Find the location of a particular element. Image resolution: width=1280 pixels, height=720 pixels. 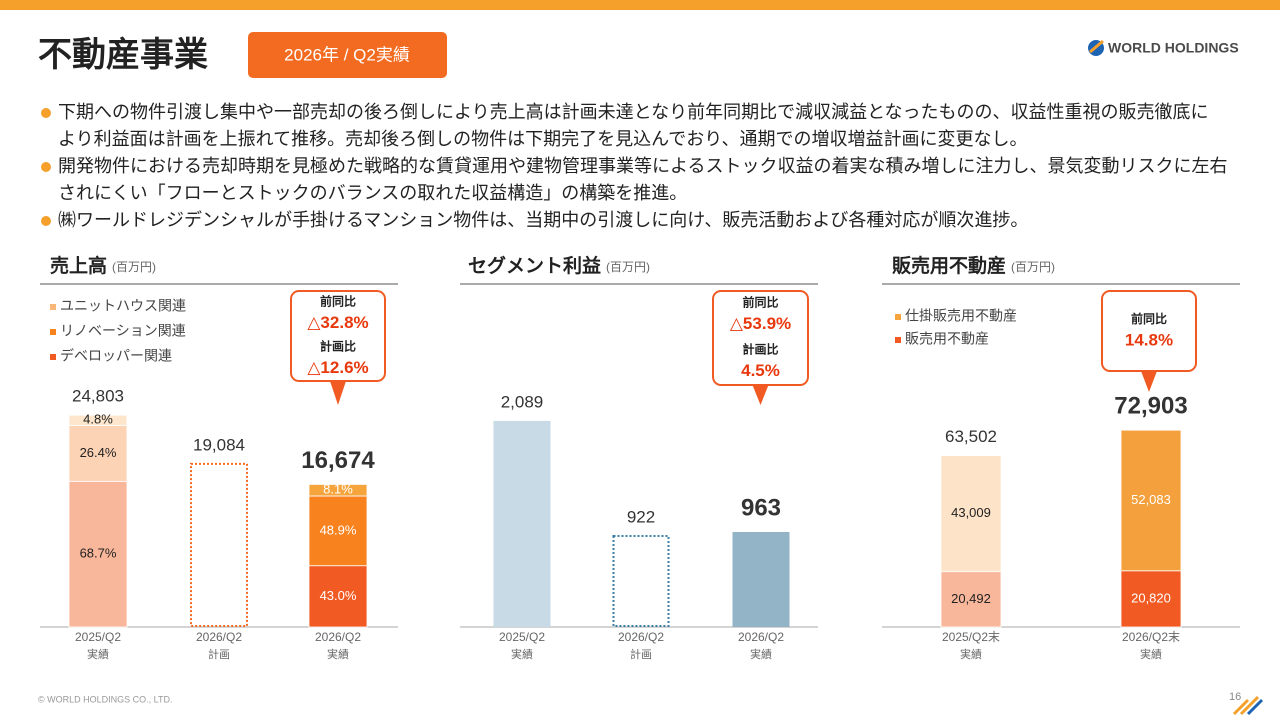

category-label: 2025/Q2末 is located at coordinates (971, 637).